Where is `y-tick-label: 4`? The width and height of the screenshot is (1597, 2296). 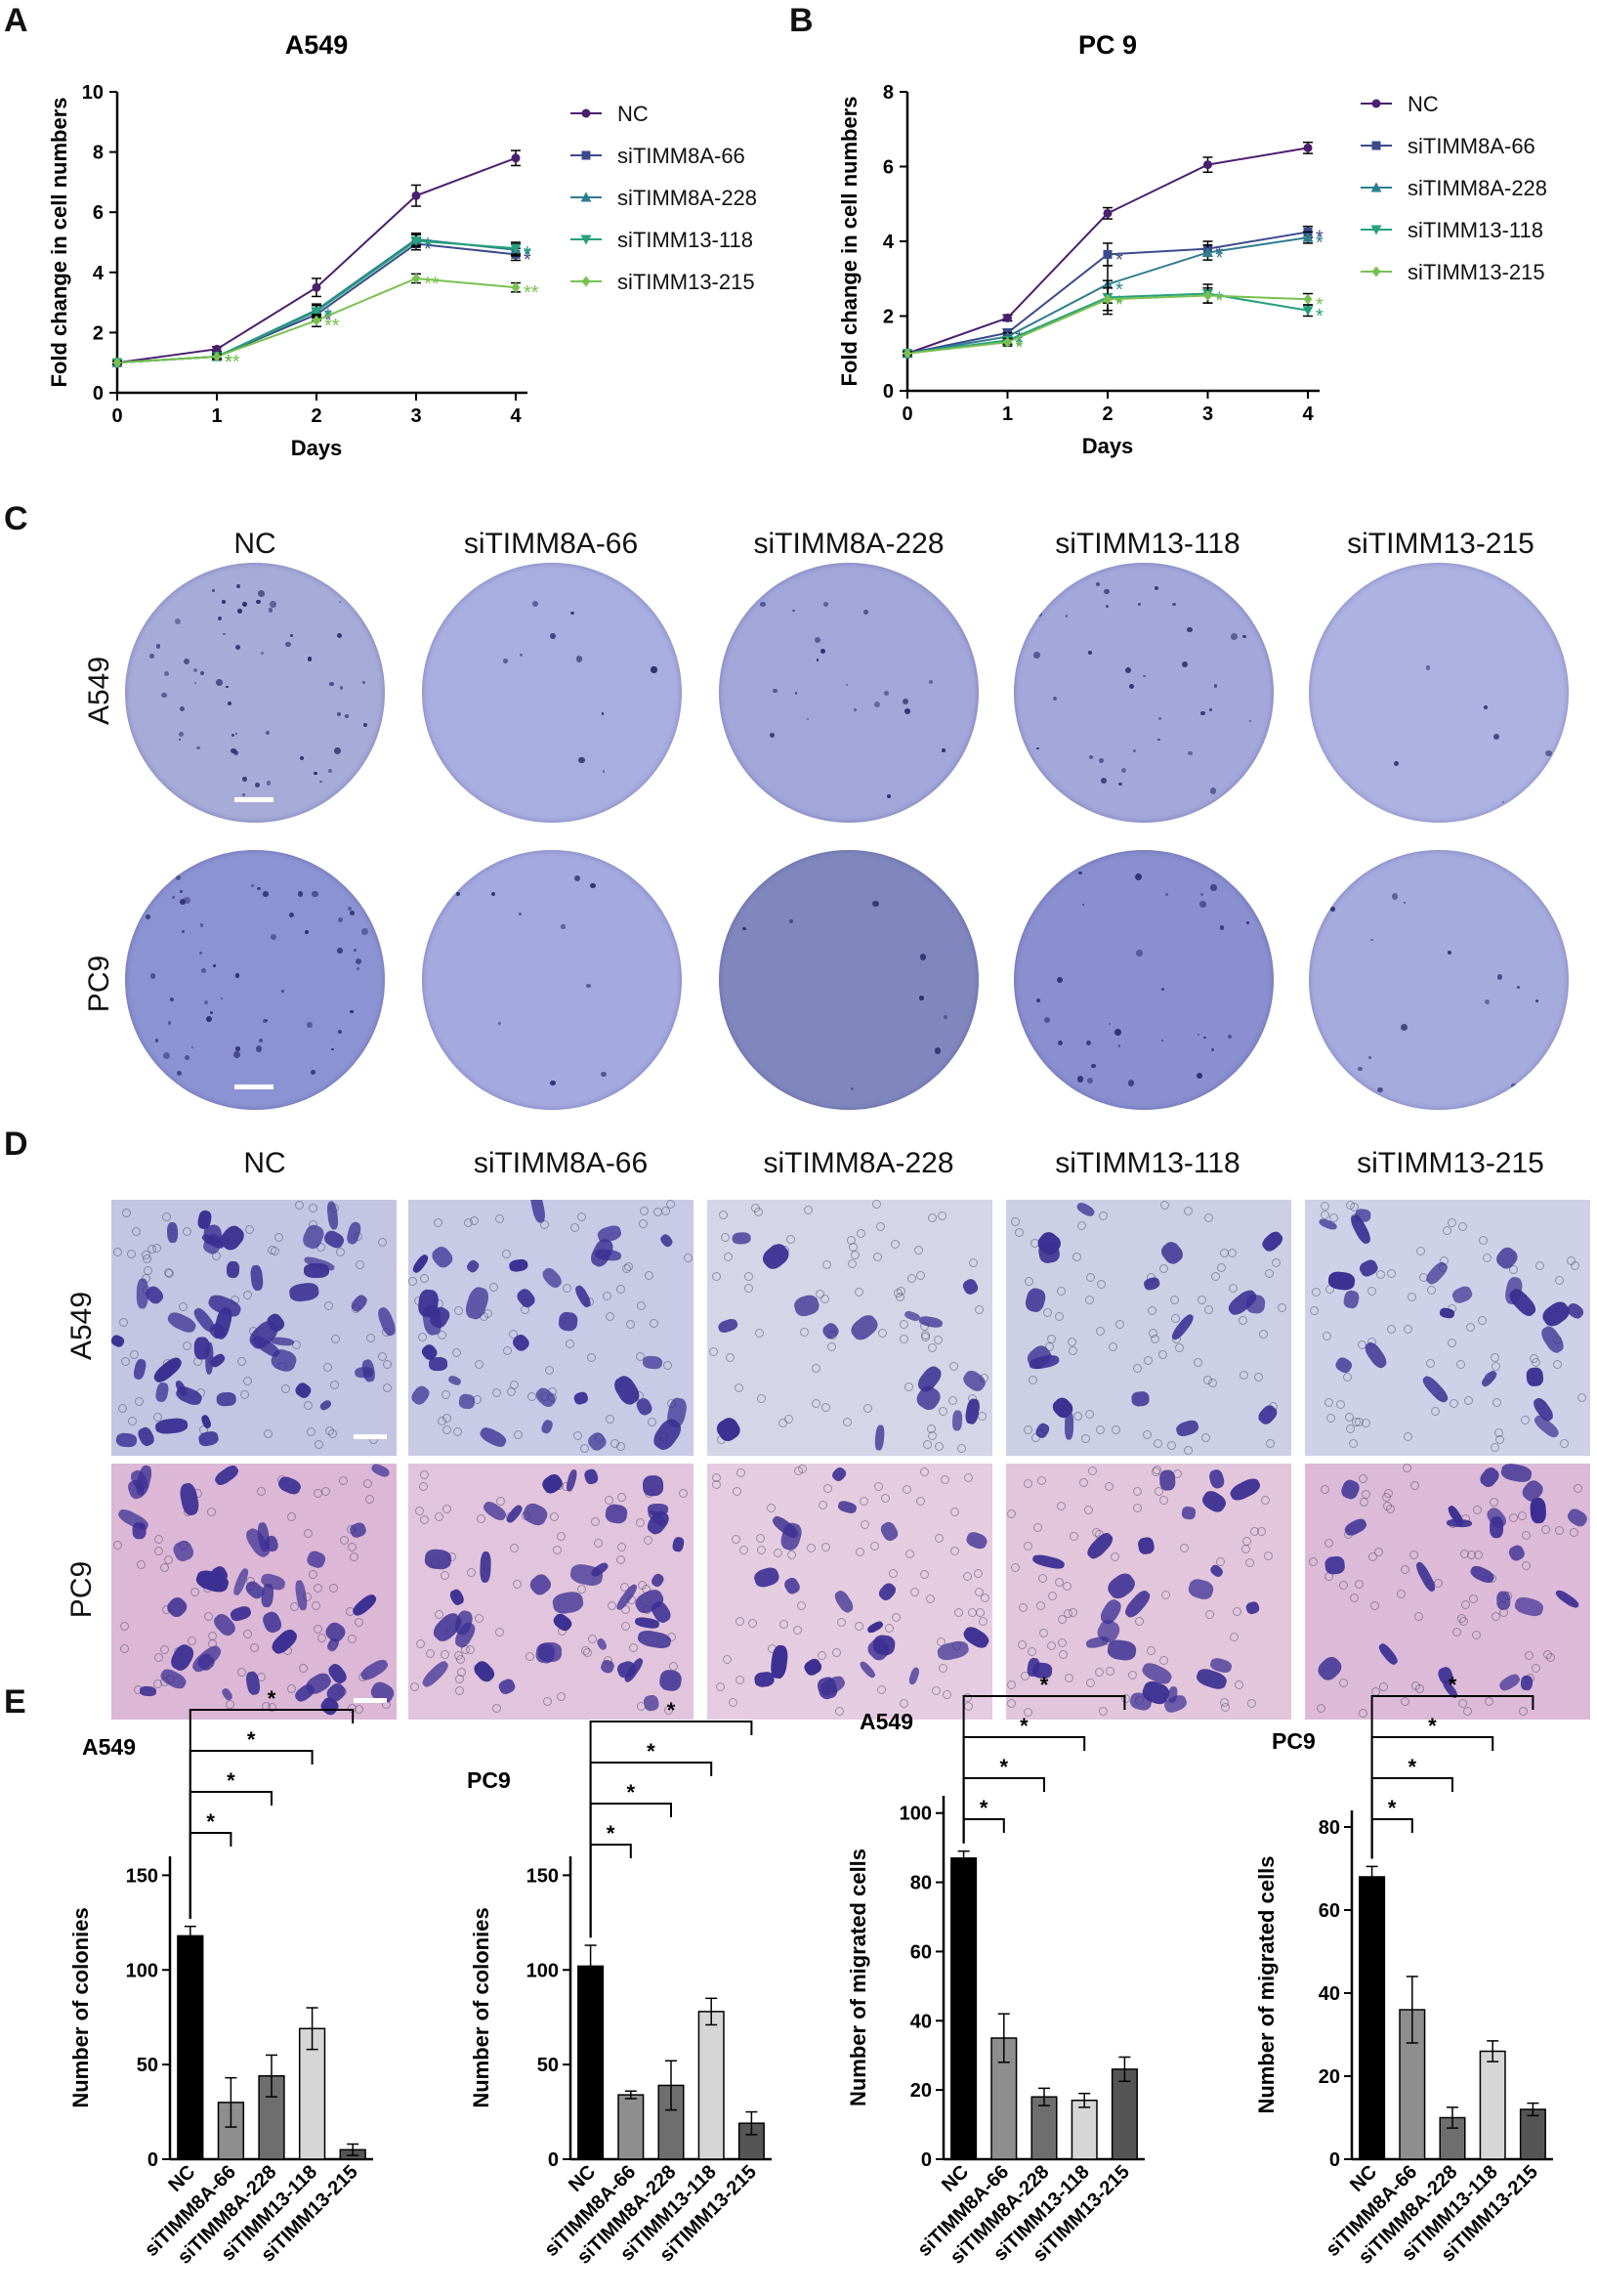
y-tick-label: 4 is located at coordinates (889, 242).